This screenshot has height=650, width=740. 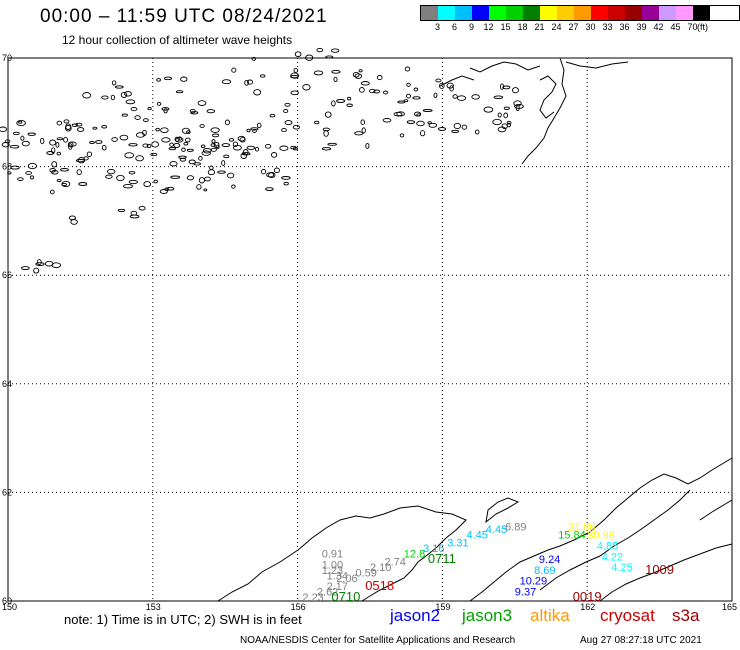 What do you see at coordinates (312, 598) in the screenshot?
I see `swh-value-label: 2.23` at bounding box center [312, 598].